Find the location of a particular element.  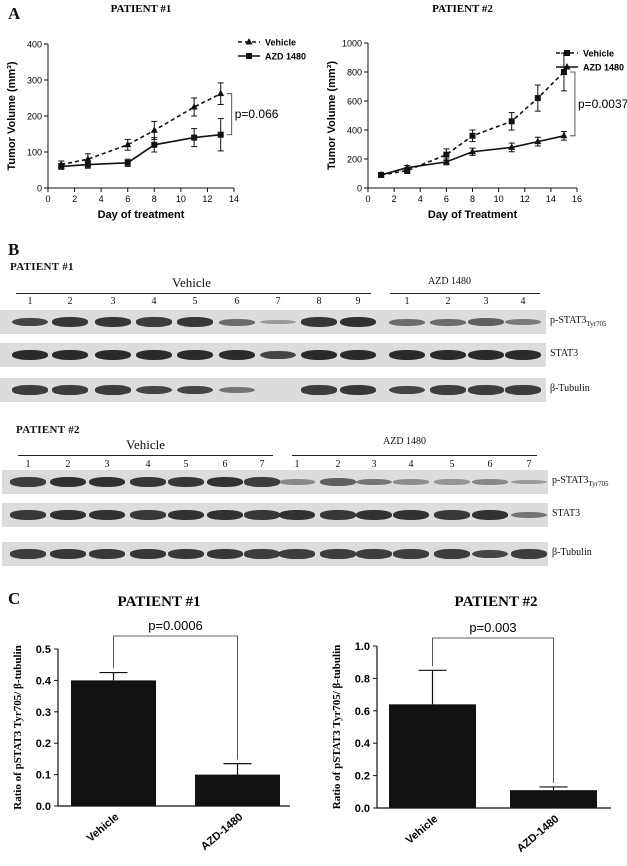

x-tick-label: 4 is located at coordinates (420, 199).